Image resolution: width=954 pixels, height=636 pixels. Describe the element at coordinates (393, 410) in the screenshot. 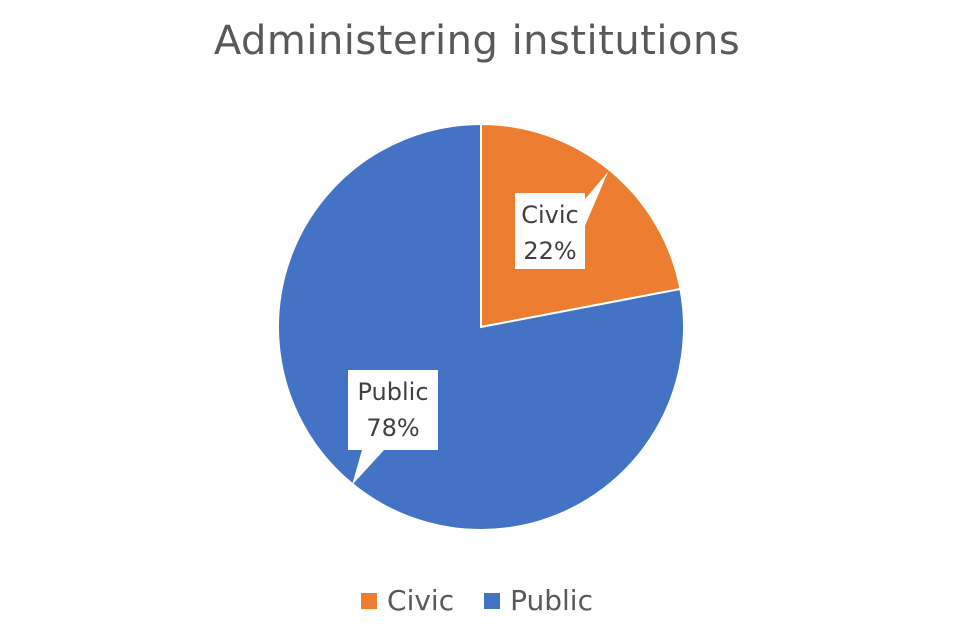

I see `callout-box-public` at that location.